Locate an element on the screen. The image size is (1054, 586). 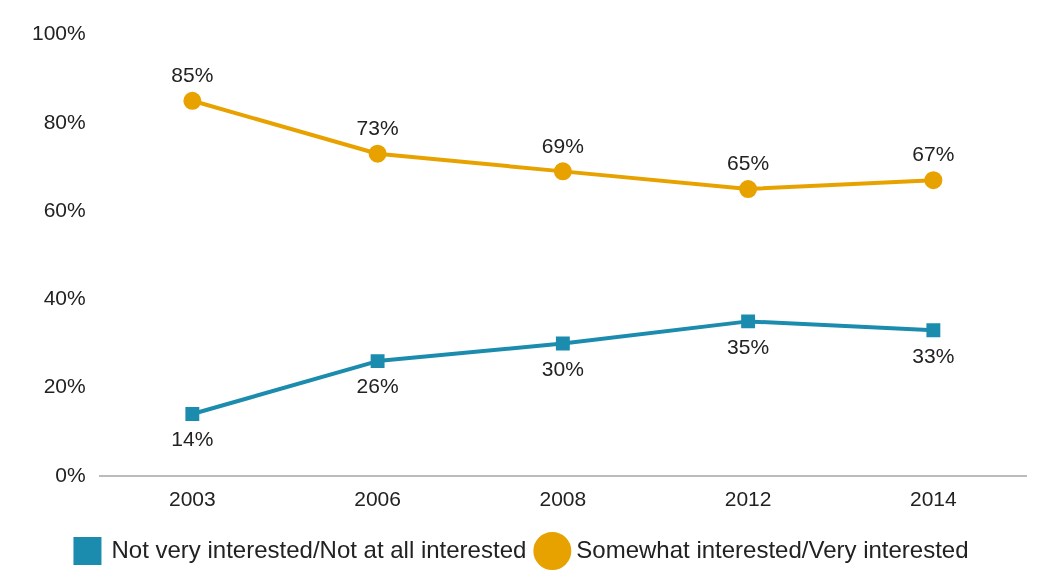
data-label: 33% is located at coordinates (933, 355).